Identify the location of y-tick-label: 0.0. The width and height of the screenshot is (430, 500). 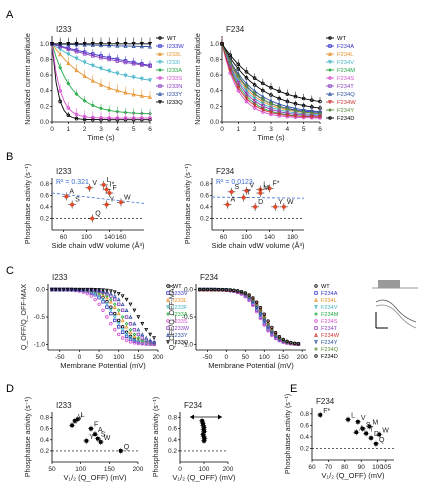
(40, 290).